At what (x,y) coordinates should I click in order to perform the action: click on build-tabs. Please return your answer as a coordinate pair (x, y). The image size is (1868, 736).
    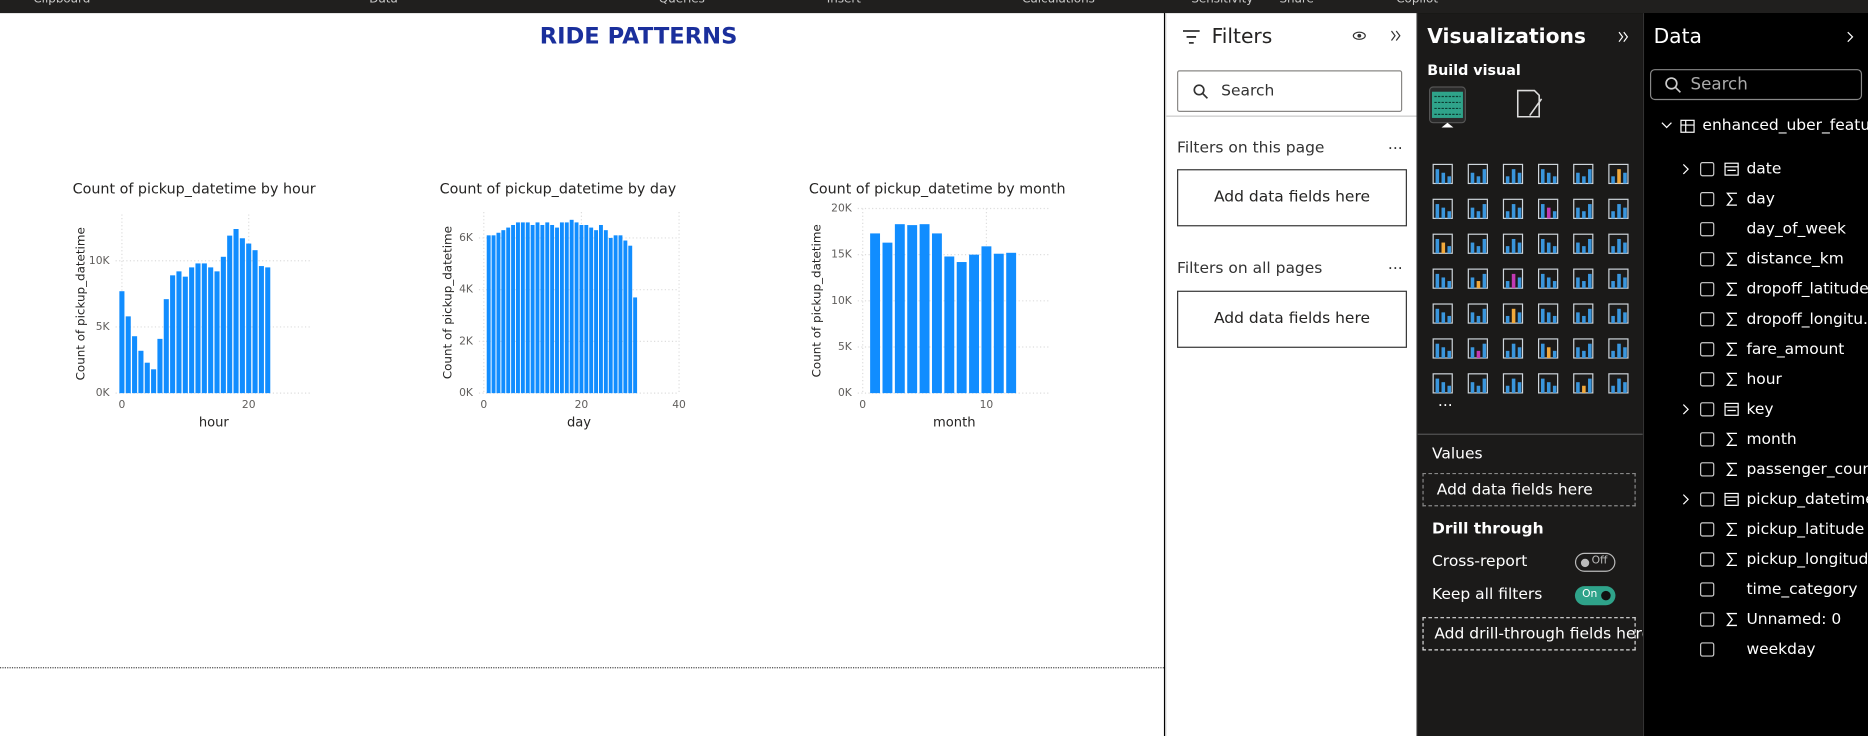
    Looking at the image, I should click on (1492, 109).